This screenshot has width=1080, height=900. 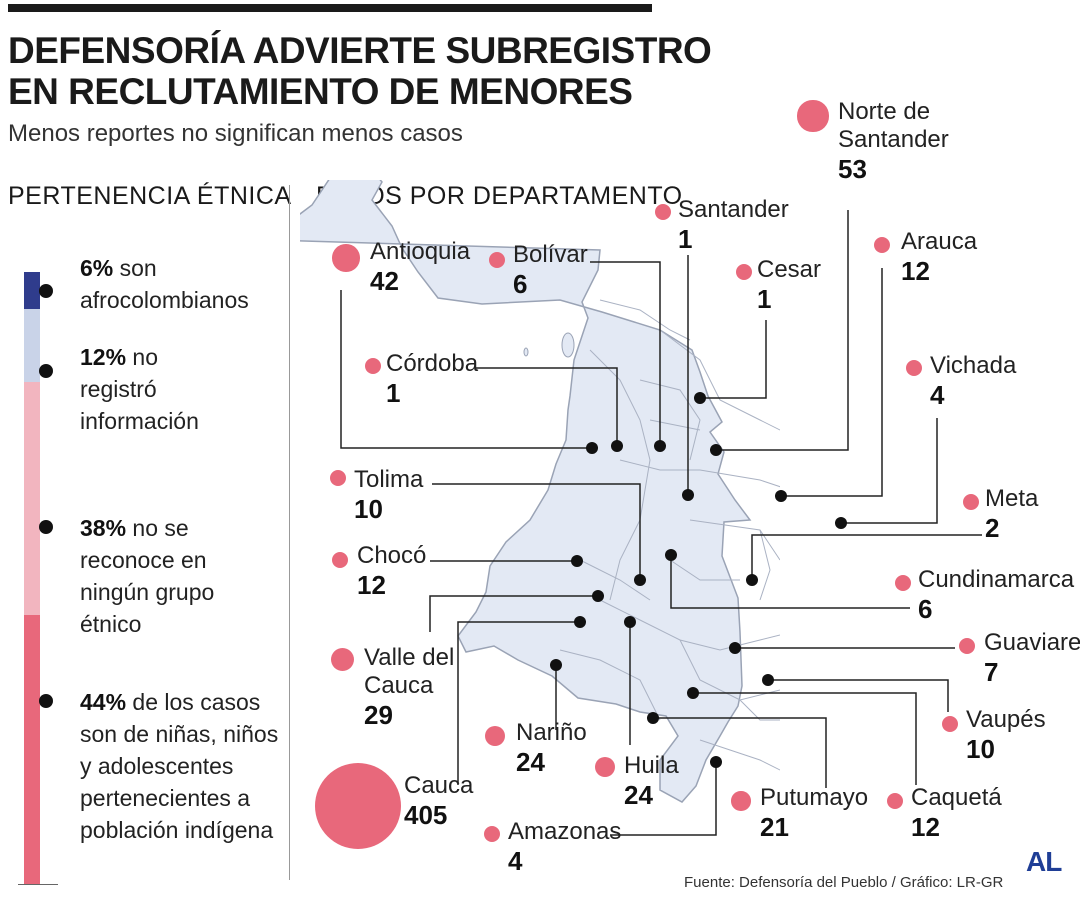 What do you see at coordinates (884, 111) in the screenshot?
I see `department-name: Norte de` at bounding box center [884, 111].